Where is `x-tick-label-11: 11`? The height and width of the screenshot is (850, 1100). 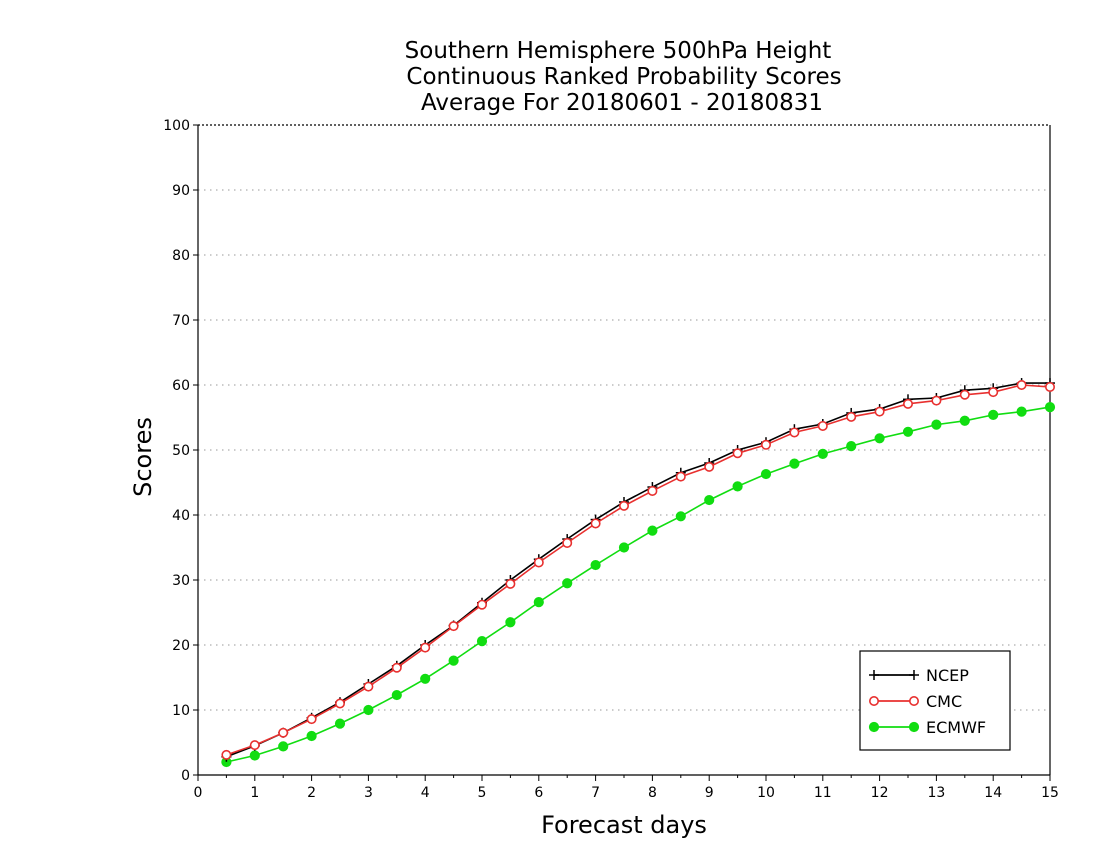
x-tick-label-11: 11 is located at coordinates (823, 793).